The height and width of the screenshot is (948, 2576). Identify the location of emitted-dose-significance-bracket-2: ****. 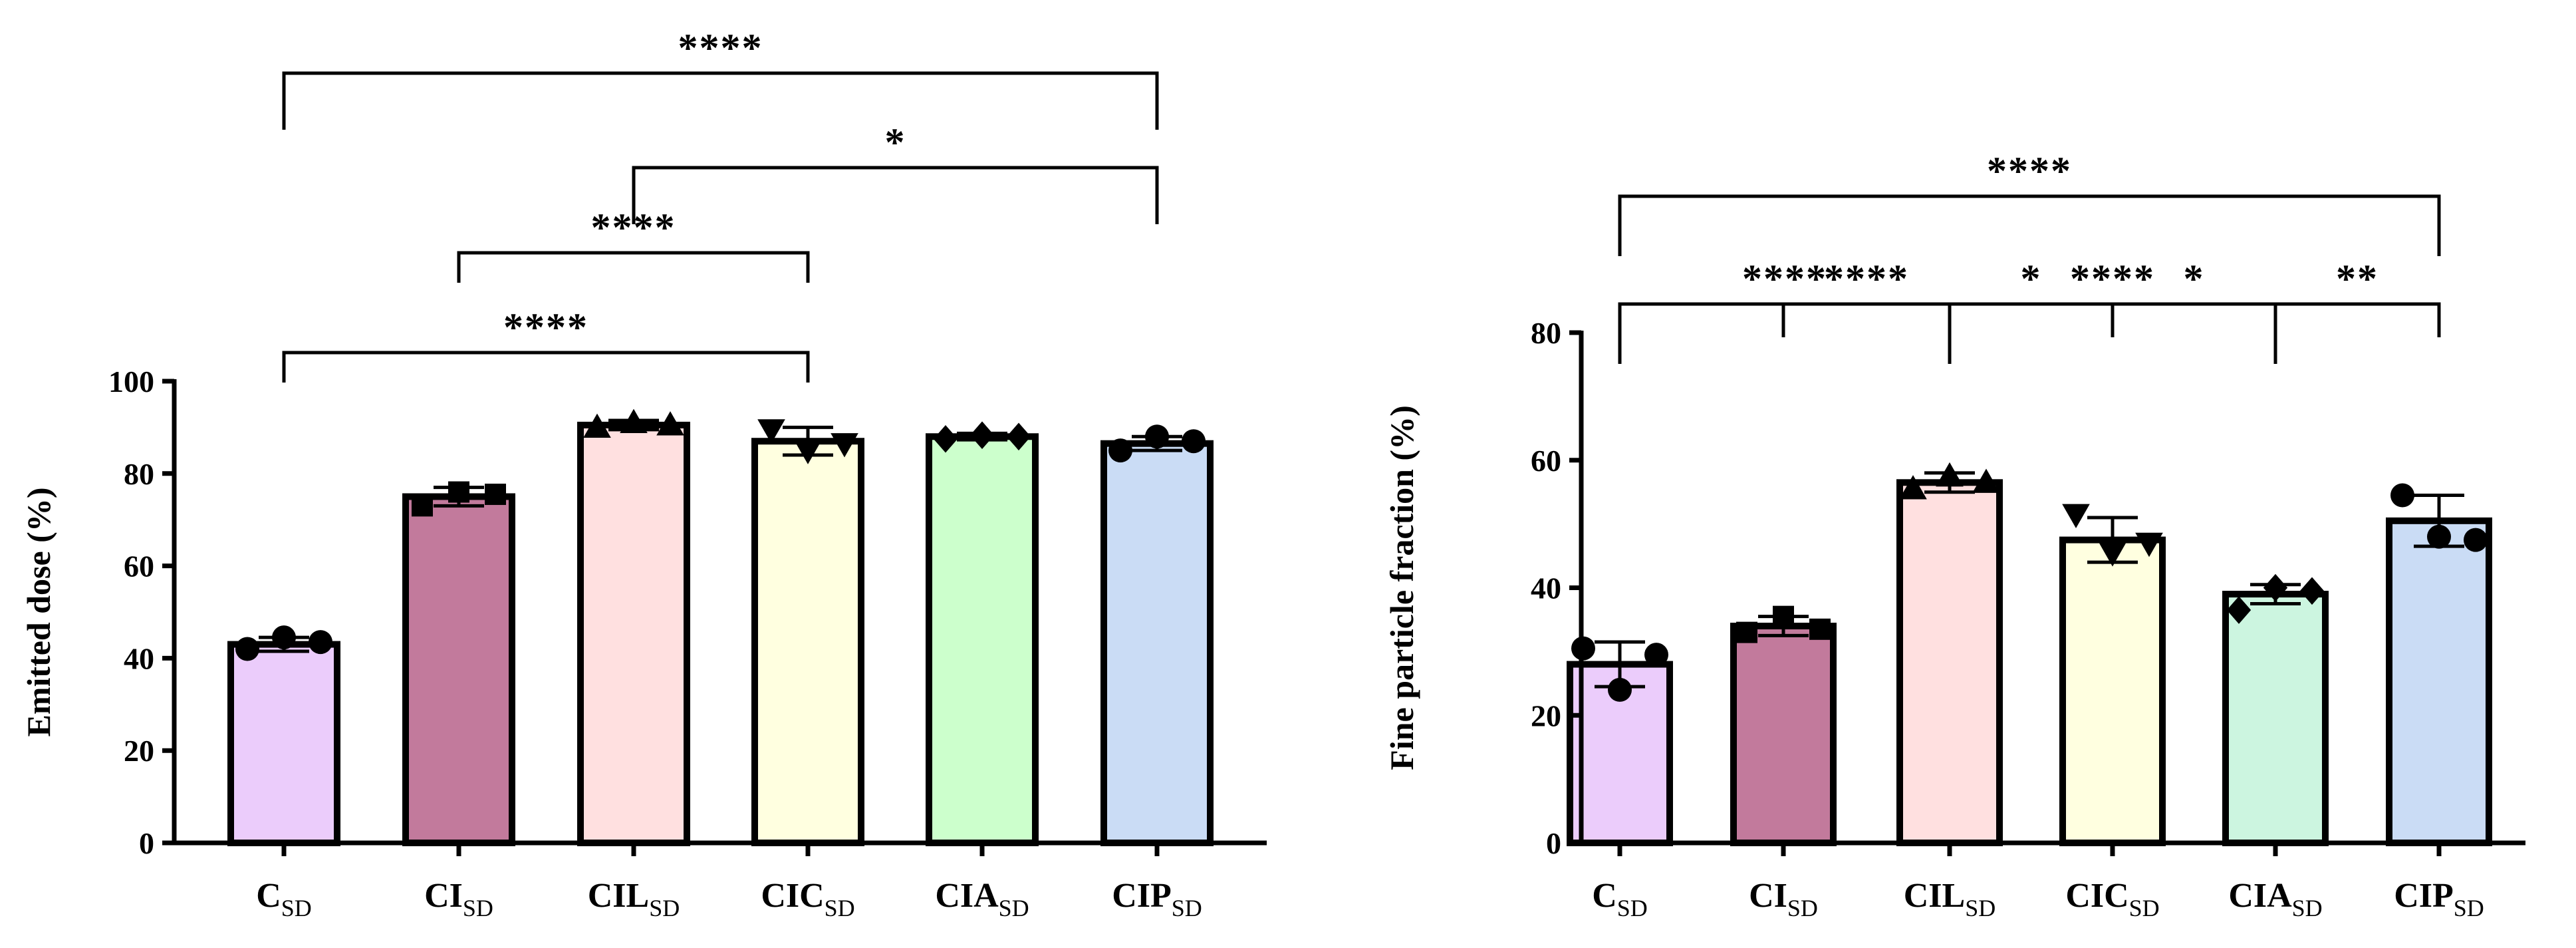
(633, 245).